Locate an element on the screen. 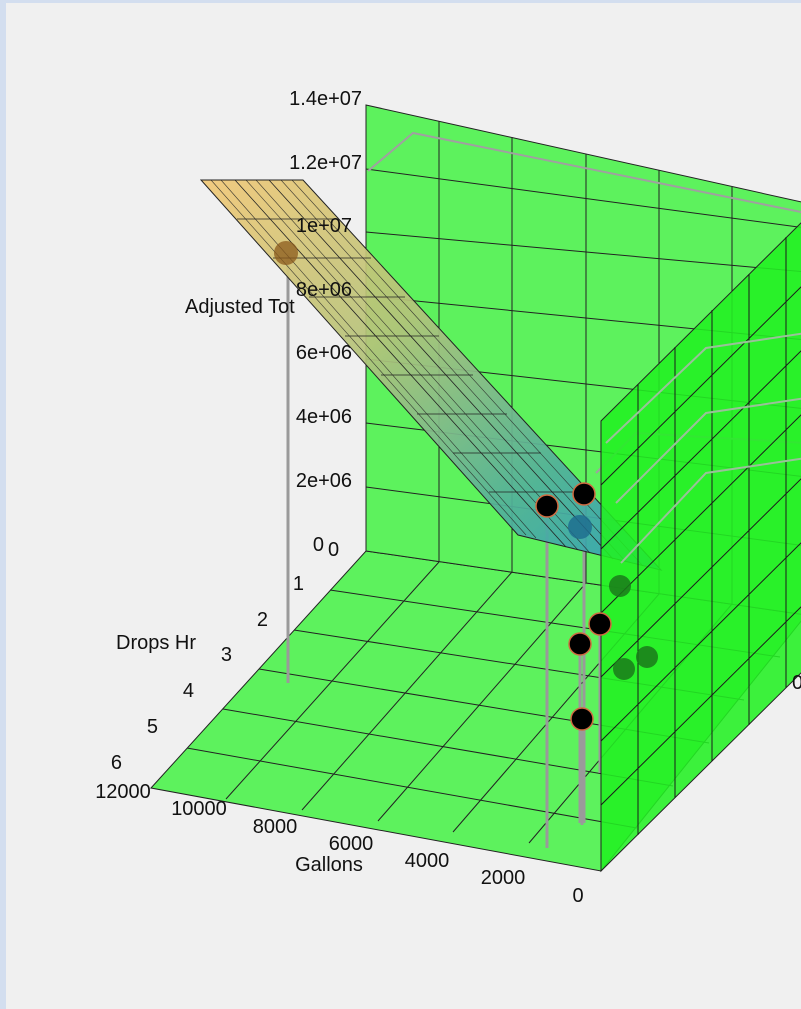  x-axis-label: Gallons is located at coordinates (329, 865).